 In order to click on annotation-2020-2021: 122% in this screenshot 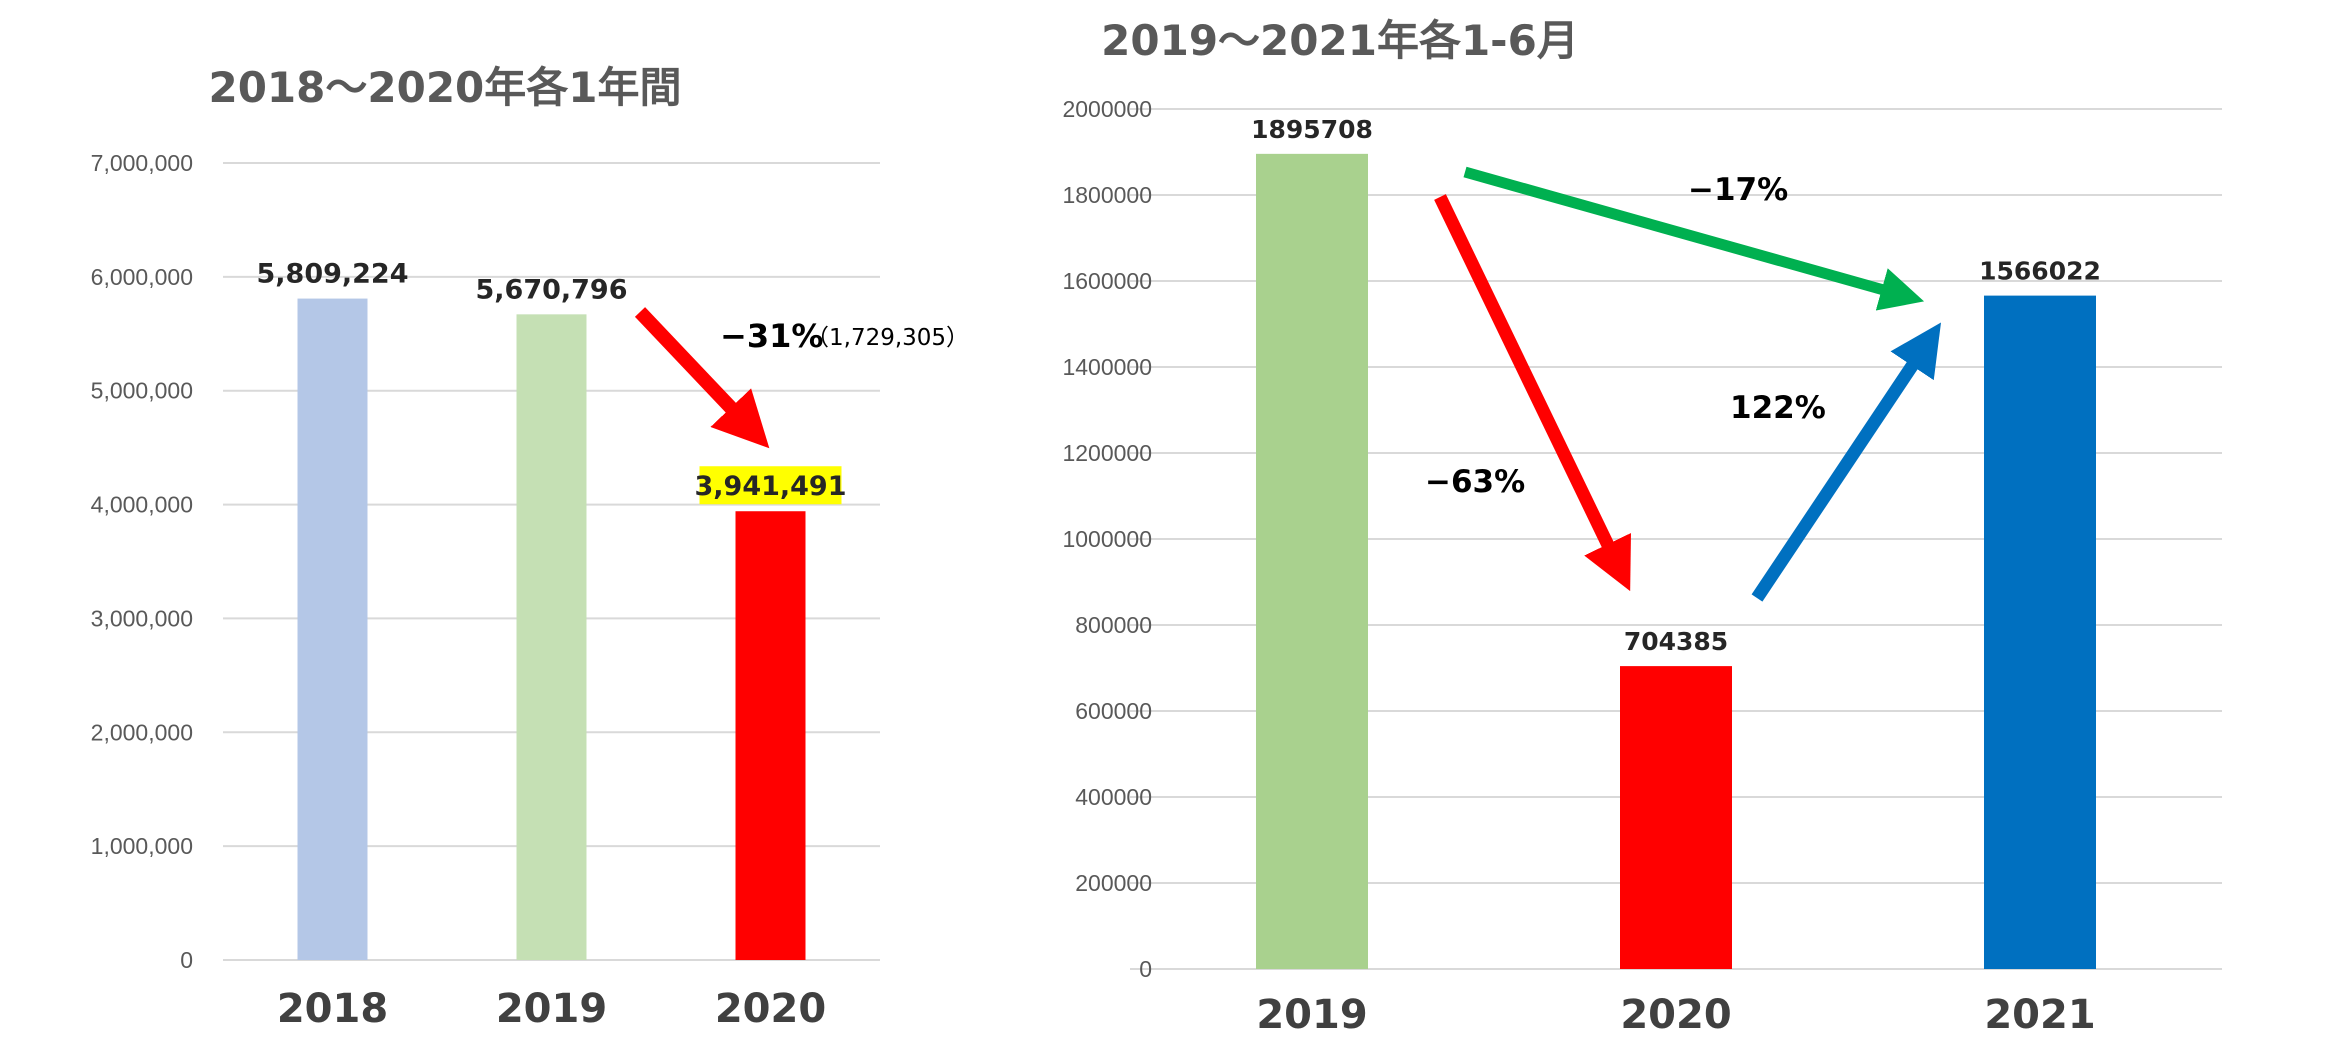, I will do `click(1778, 408)`.